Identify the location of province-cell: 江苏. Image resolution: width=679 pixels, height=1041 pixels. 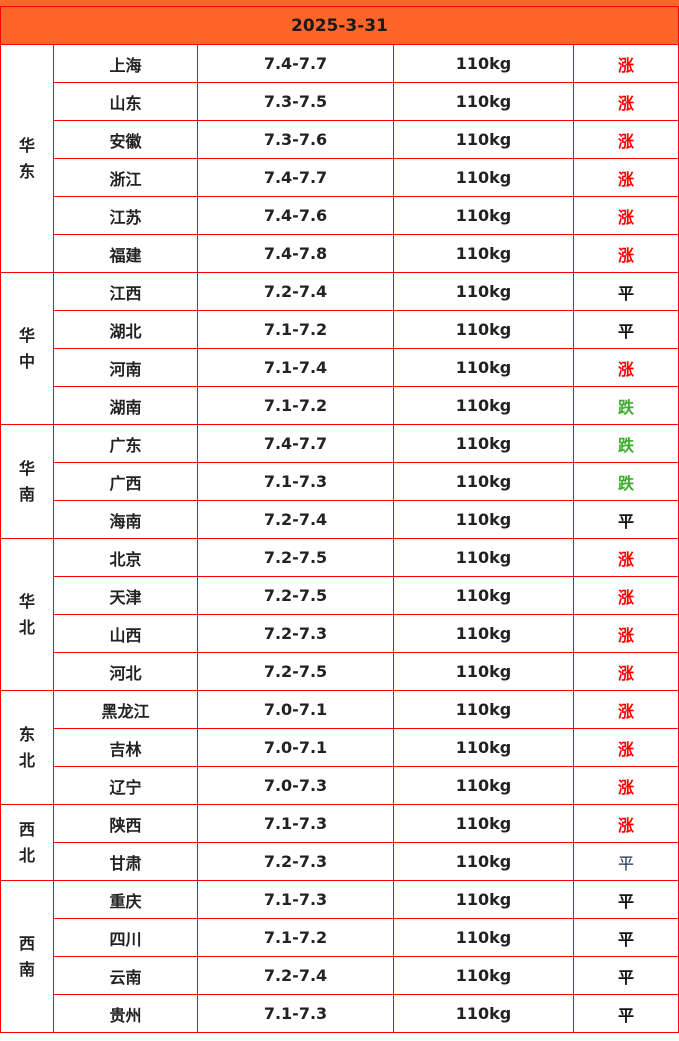
(125, 215).